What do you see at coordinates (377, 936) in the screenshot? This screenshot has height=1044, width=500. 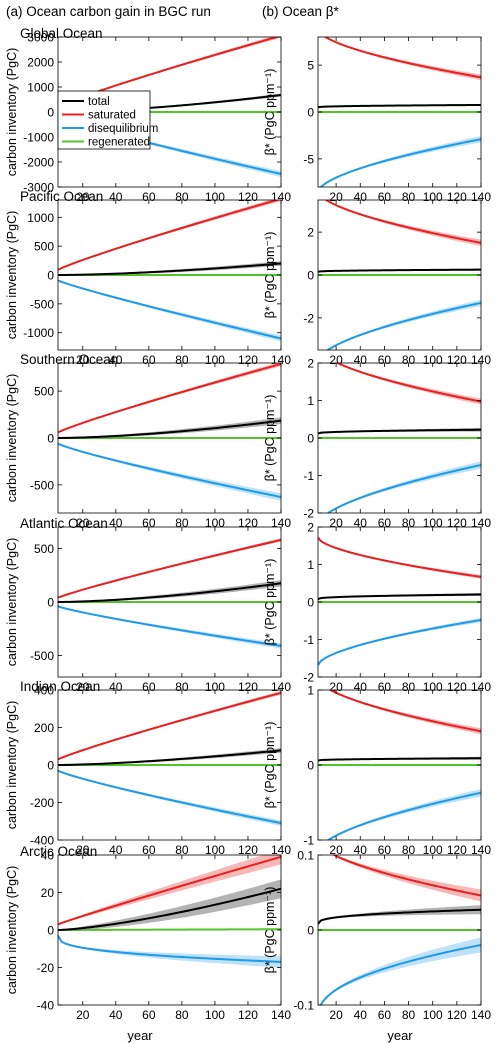 I see `panel-beta-6: -0.1 0 0.1 20 40 60 80 100 120 140 β* (PgC ppm⁻¹)` at bounding box center [377, 936].